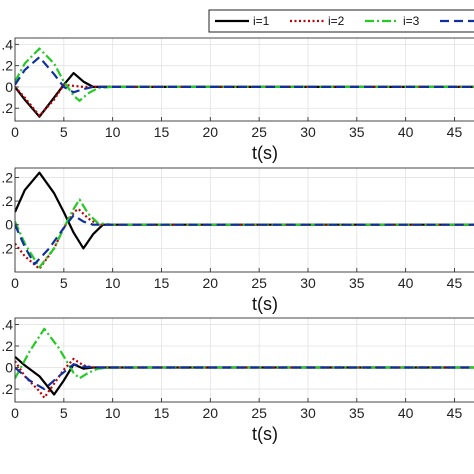 Image resolution: width=474 pixels, height=474 pixels. I want to click on legend-label: i=3, so click(411, 21).